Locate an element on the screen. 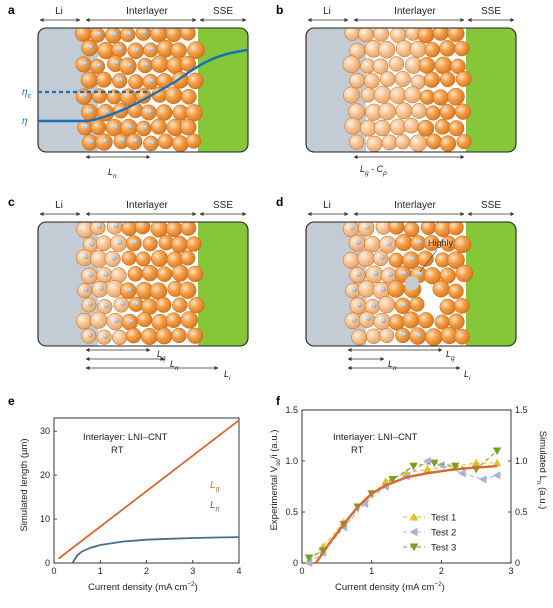 The height and width of the screenshot is (608, 553). y-tick-label-right: 1.5 is located at coordinates (521, 410).